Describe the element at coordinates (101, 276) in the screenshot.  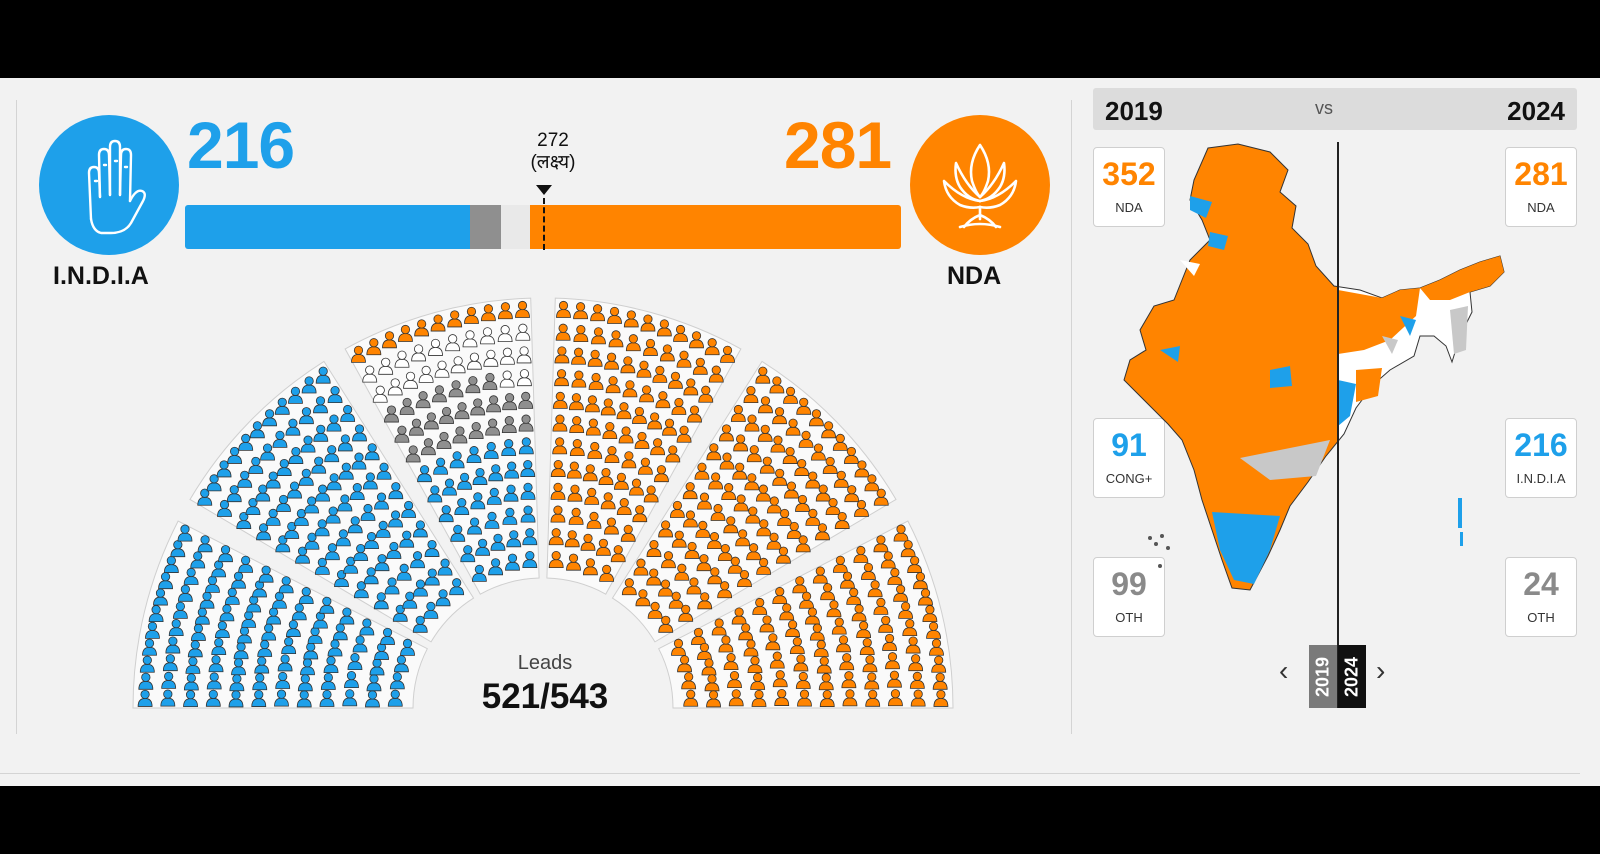
I see `india-name: I.N.D.I.A` at that location.